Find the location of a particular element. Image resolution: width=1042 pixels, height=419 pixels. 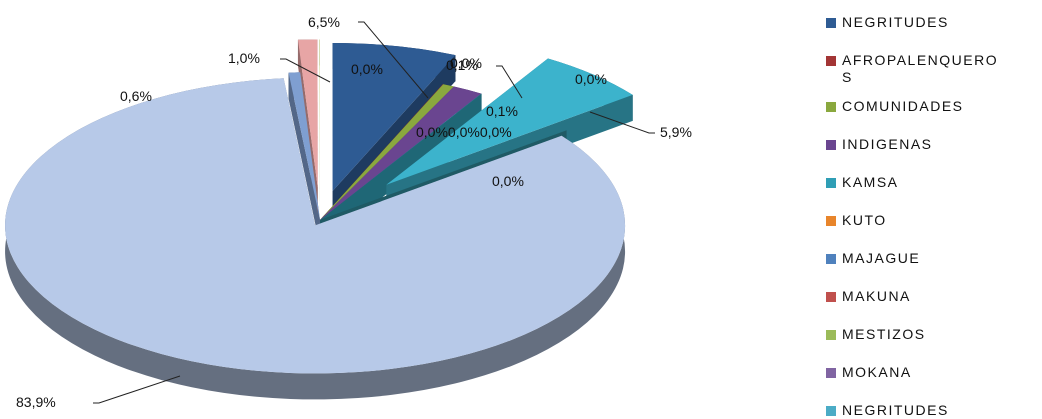

legend-item: MOKANA is located at coordinates (931, 372).